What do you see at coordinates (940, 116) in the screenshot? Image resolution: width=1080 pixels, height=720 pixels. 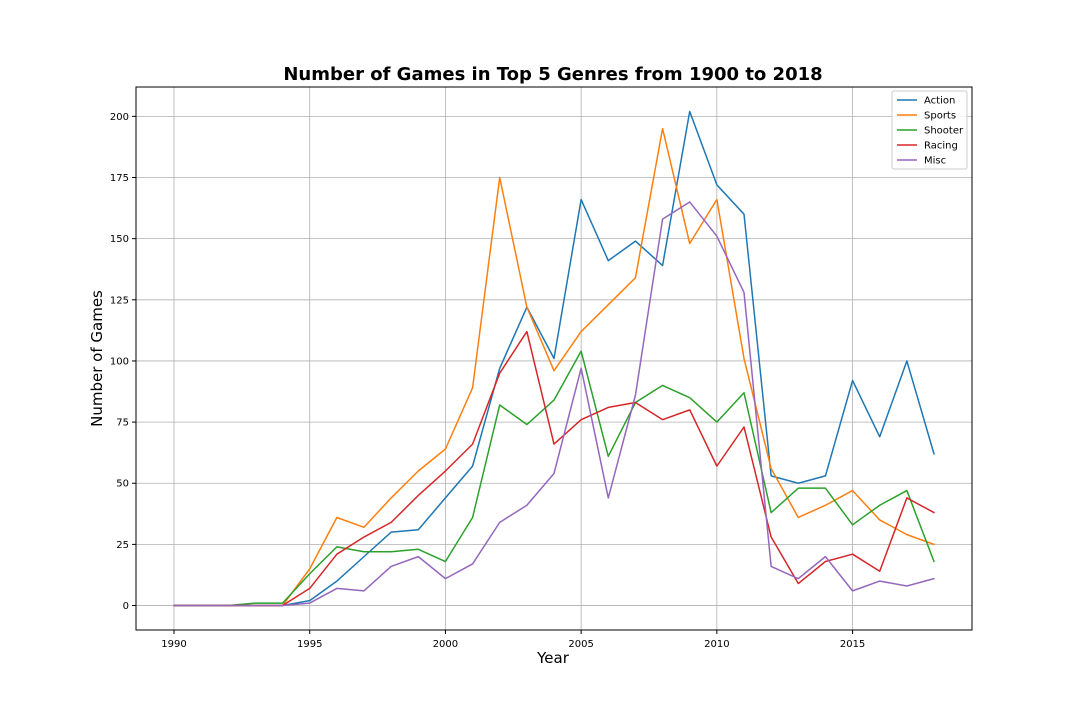 I see `legend-label-sports: Sports` at bounding box center [940, 116].